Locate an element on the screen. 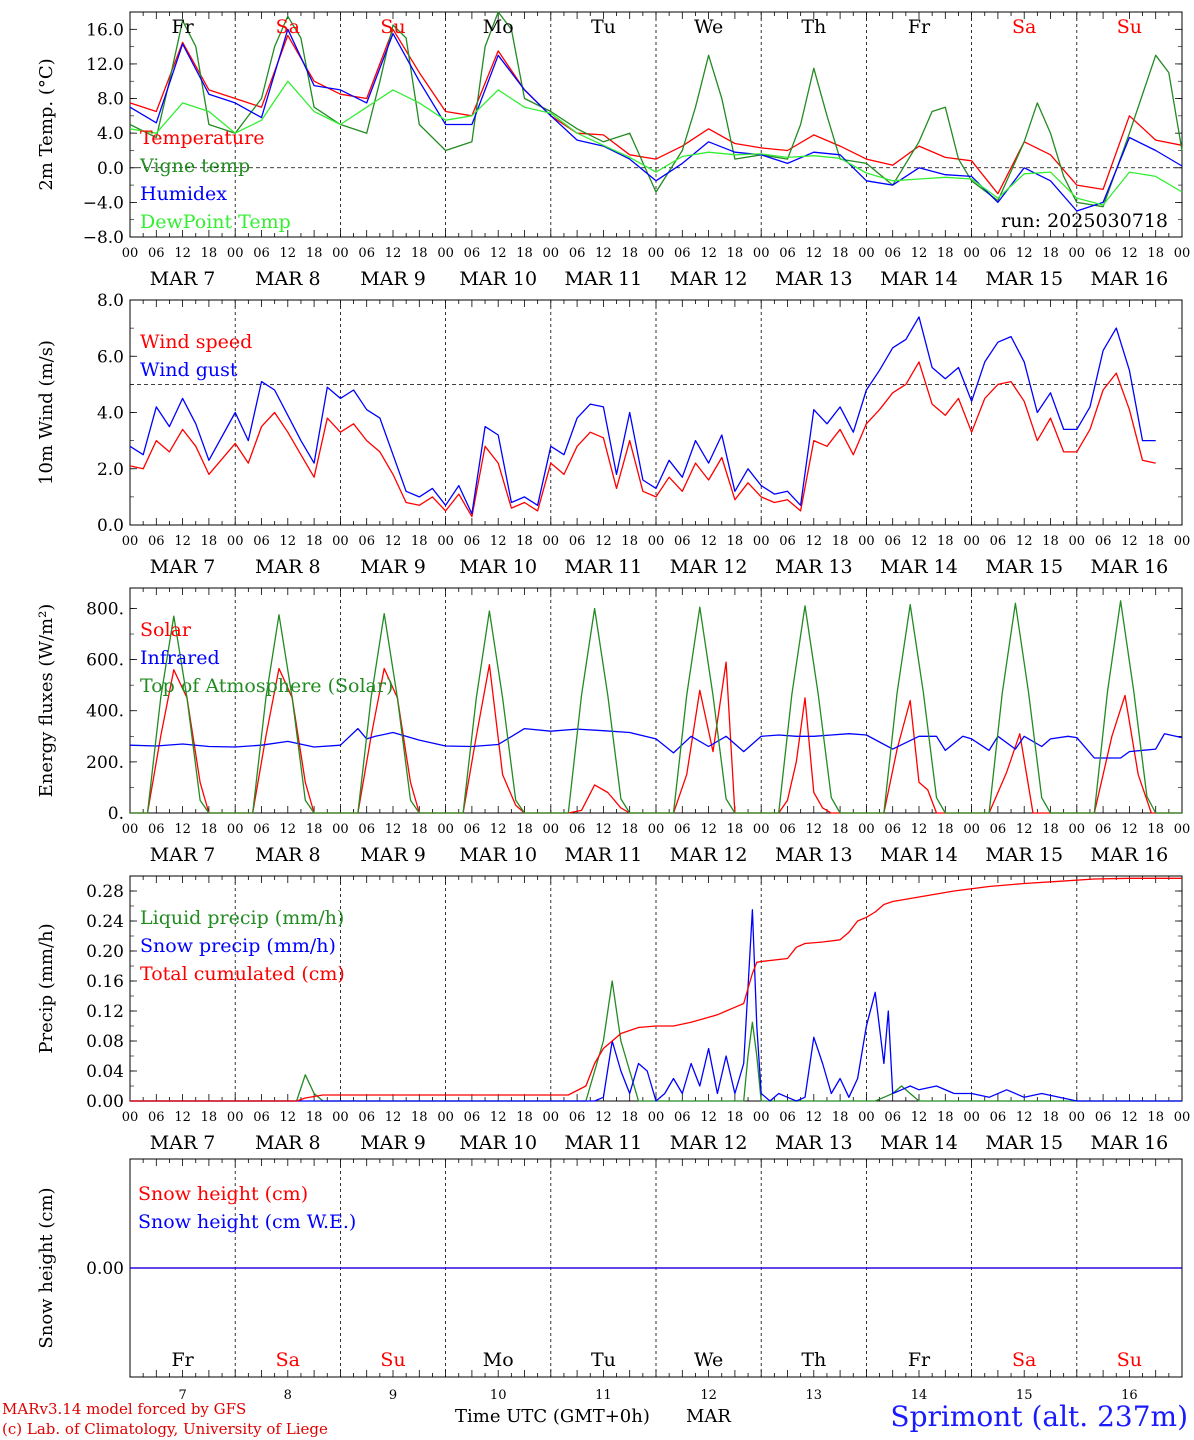 Image resolution: width=1194 pixels, height=1440 pixels. plot-frame is located at coordinates (656, 412).